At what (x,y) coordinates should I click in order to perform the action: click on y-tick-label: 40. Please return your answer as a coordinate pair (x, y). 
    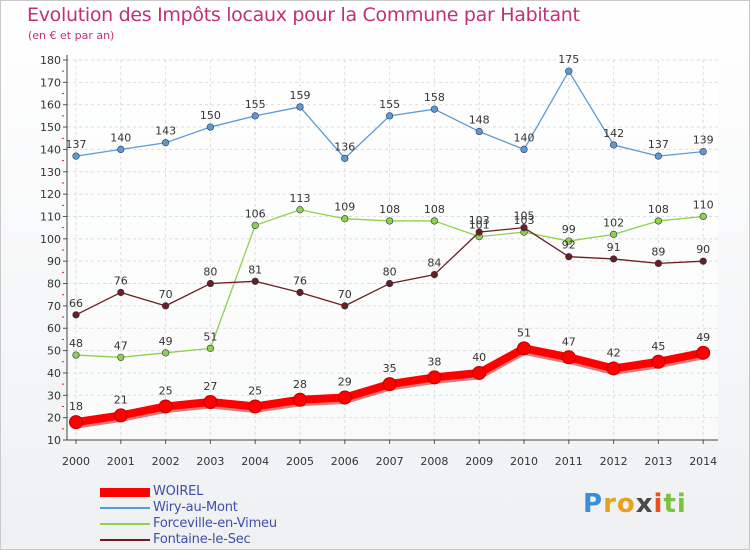
    Looking at the image, I should click on (54, 373).